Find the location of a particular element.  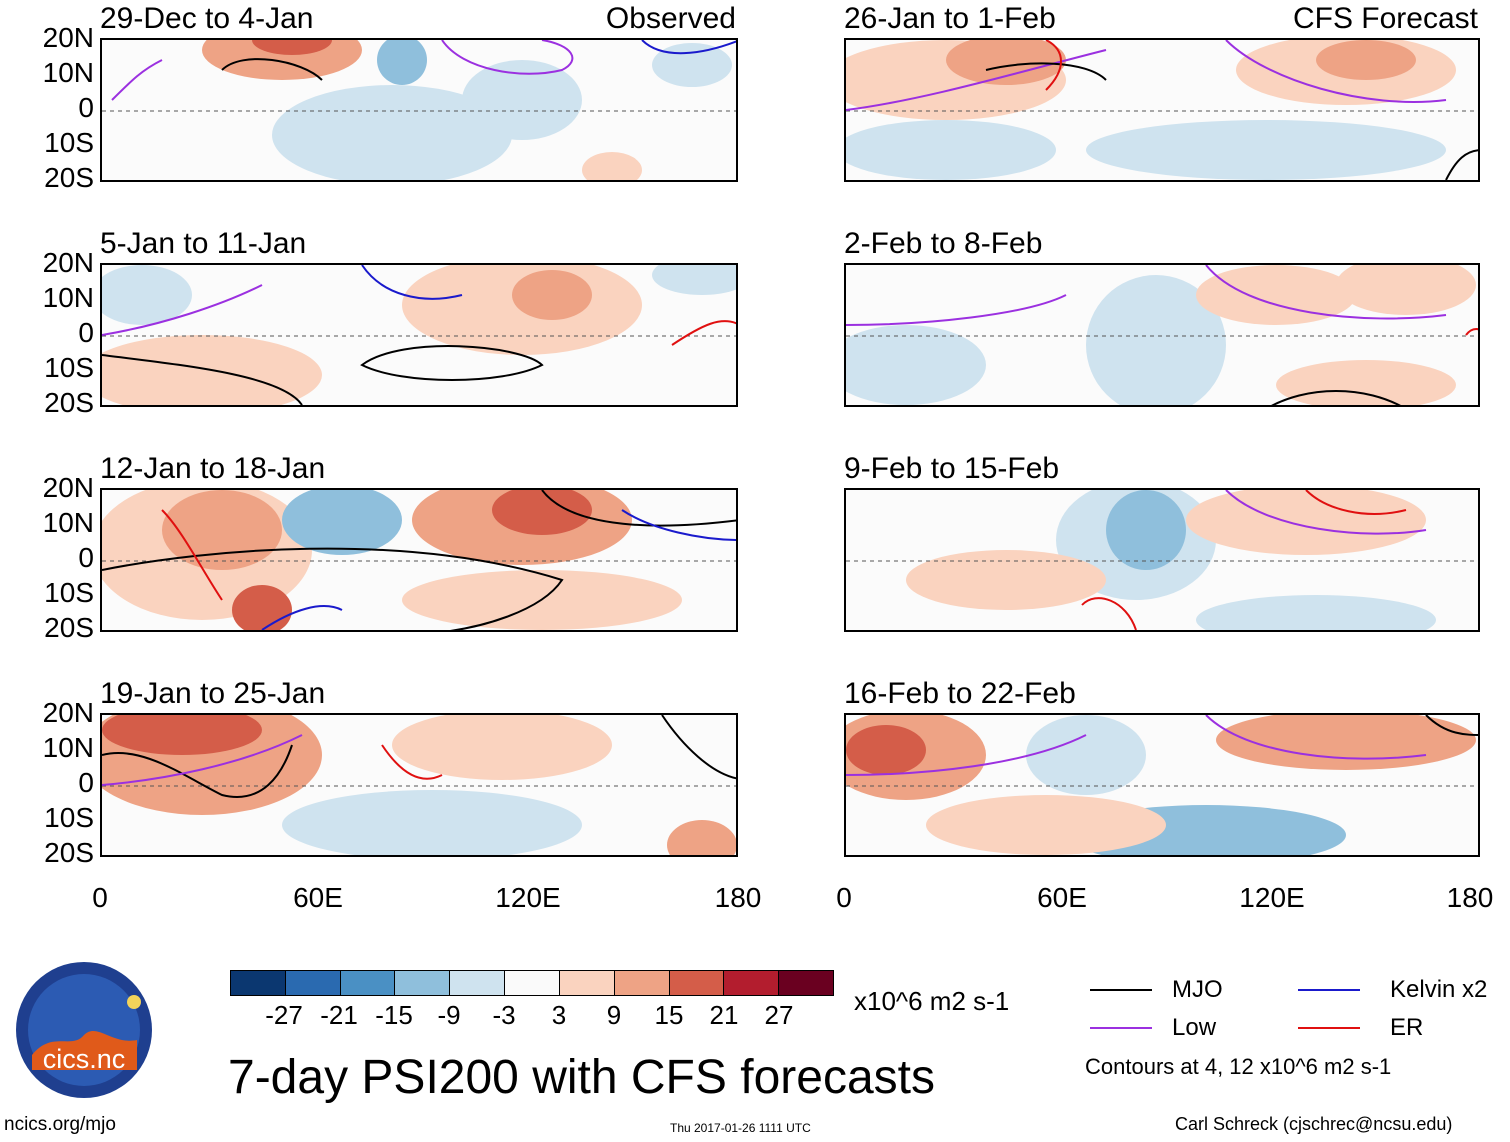

colorbar is located at coordinates (532, 983).